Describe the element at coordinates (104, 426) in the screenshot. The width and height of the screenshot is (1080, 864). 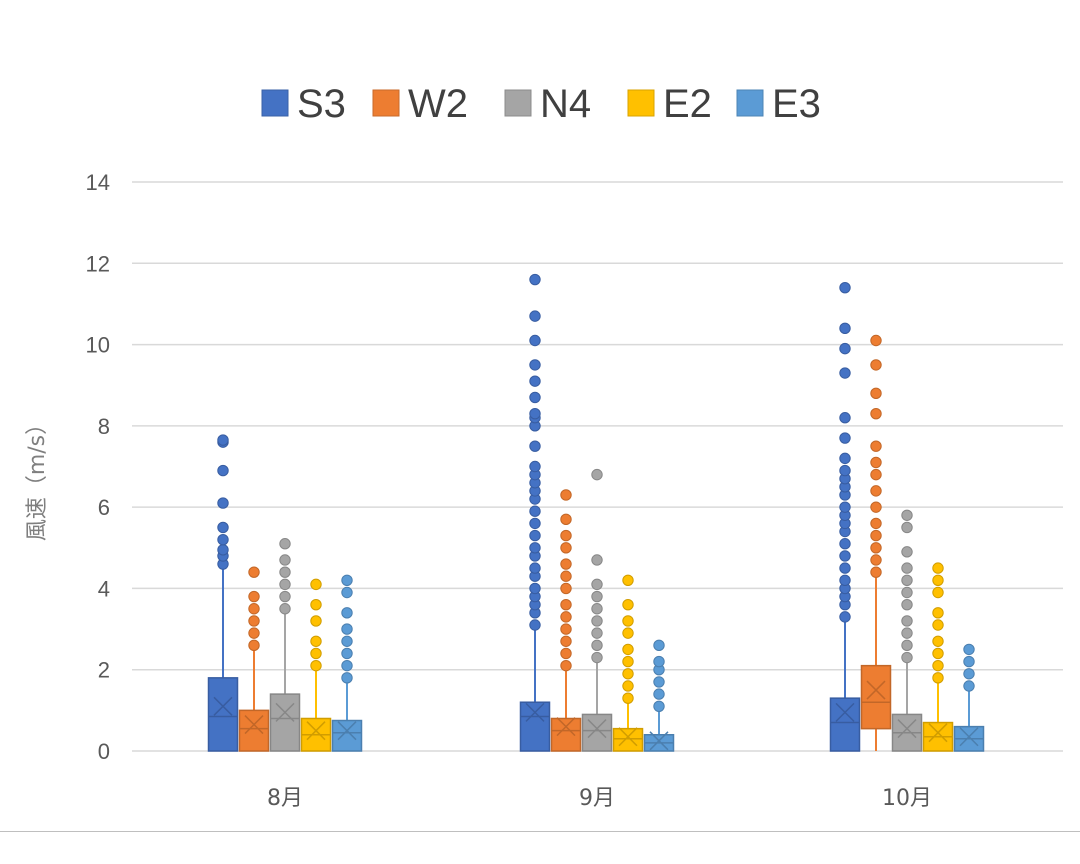
I see `y-tick-label: 8` at that location.